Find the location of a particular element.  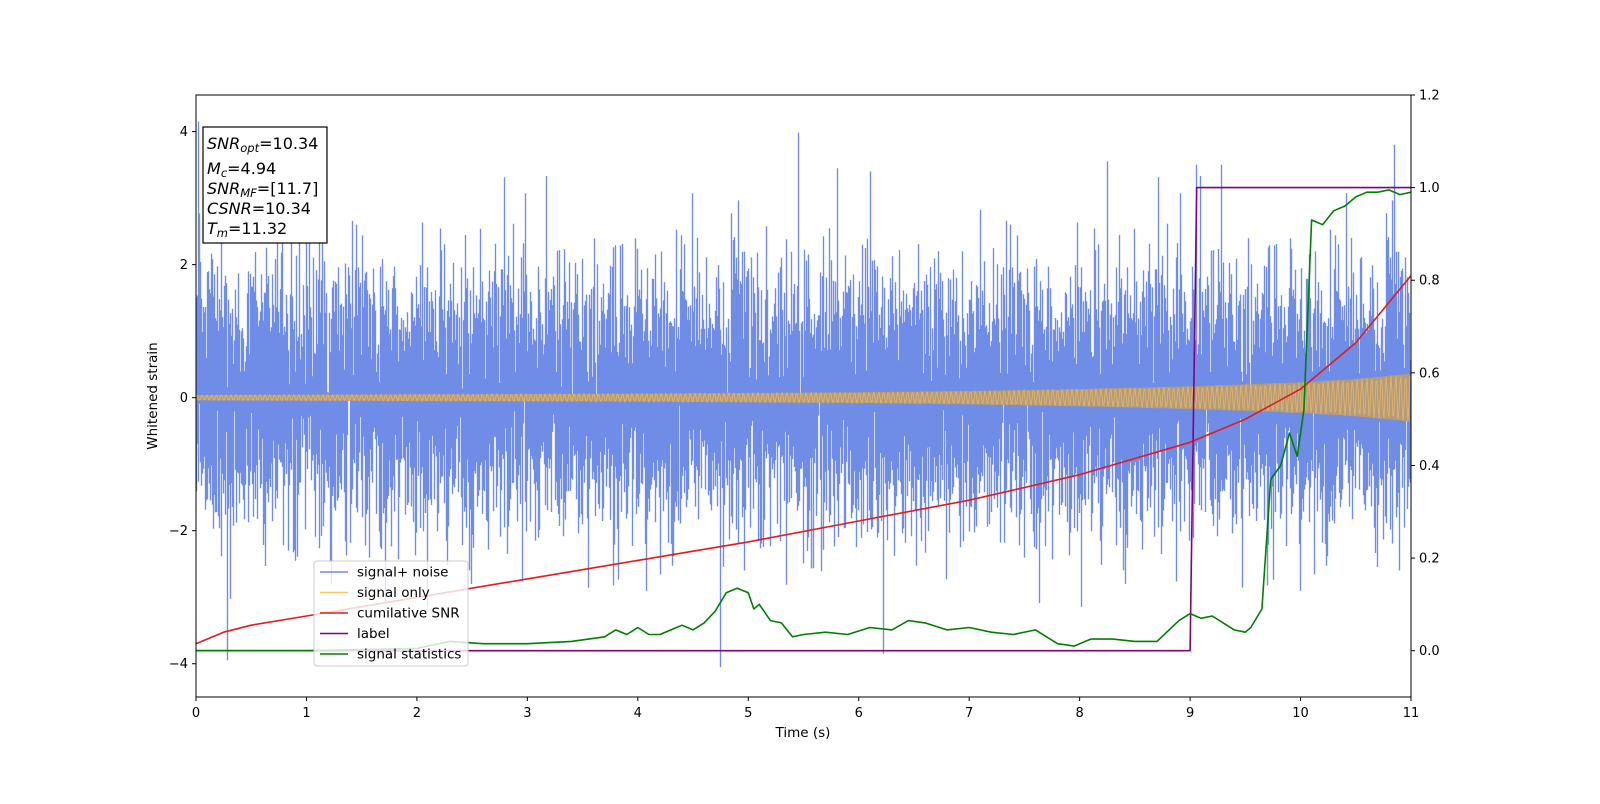

x-tick-label: 1 is located at coordinates (306, 713).